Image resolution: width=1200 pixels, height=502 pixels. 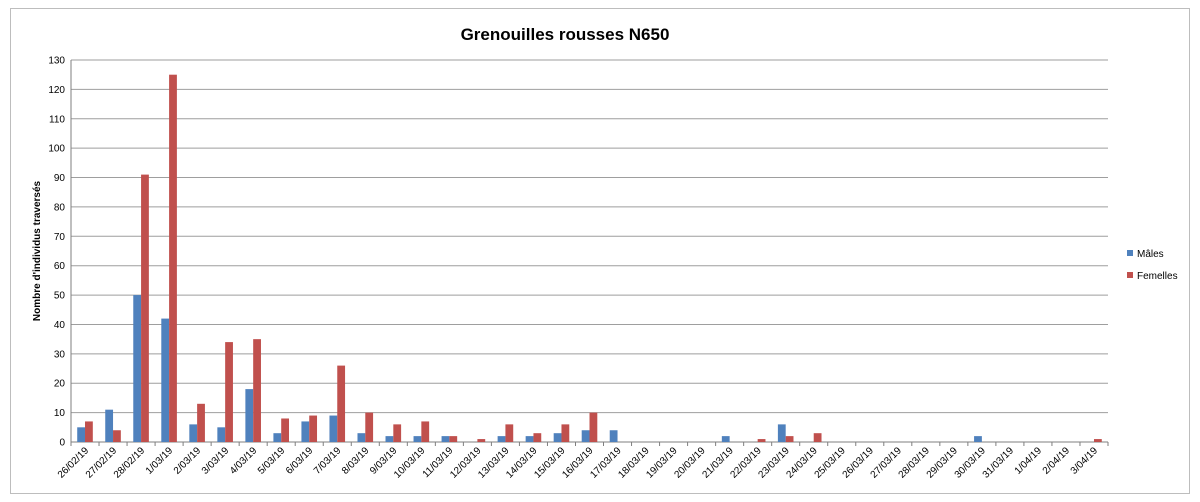 I want to click on y-axis-label: Nombre d'individus traversés, so click(x=37, y=250).